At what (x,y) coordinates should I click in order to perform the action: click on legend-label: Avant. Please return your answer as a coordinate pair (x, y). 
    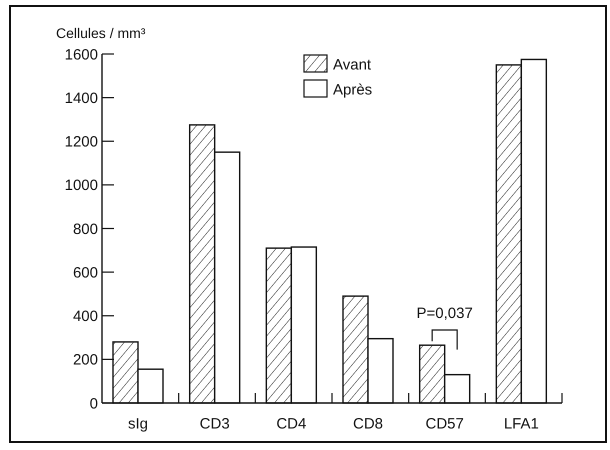
    Looking at the image, I should click on (352, 65).